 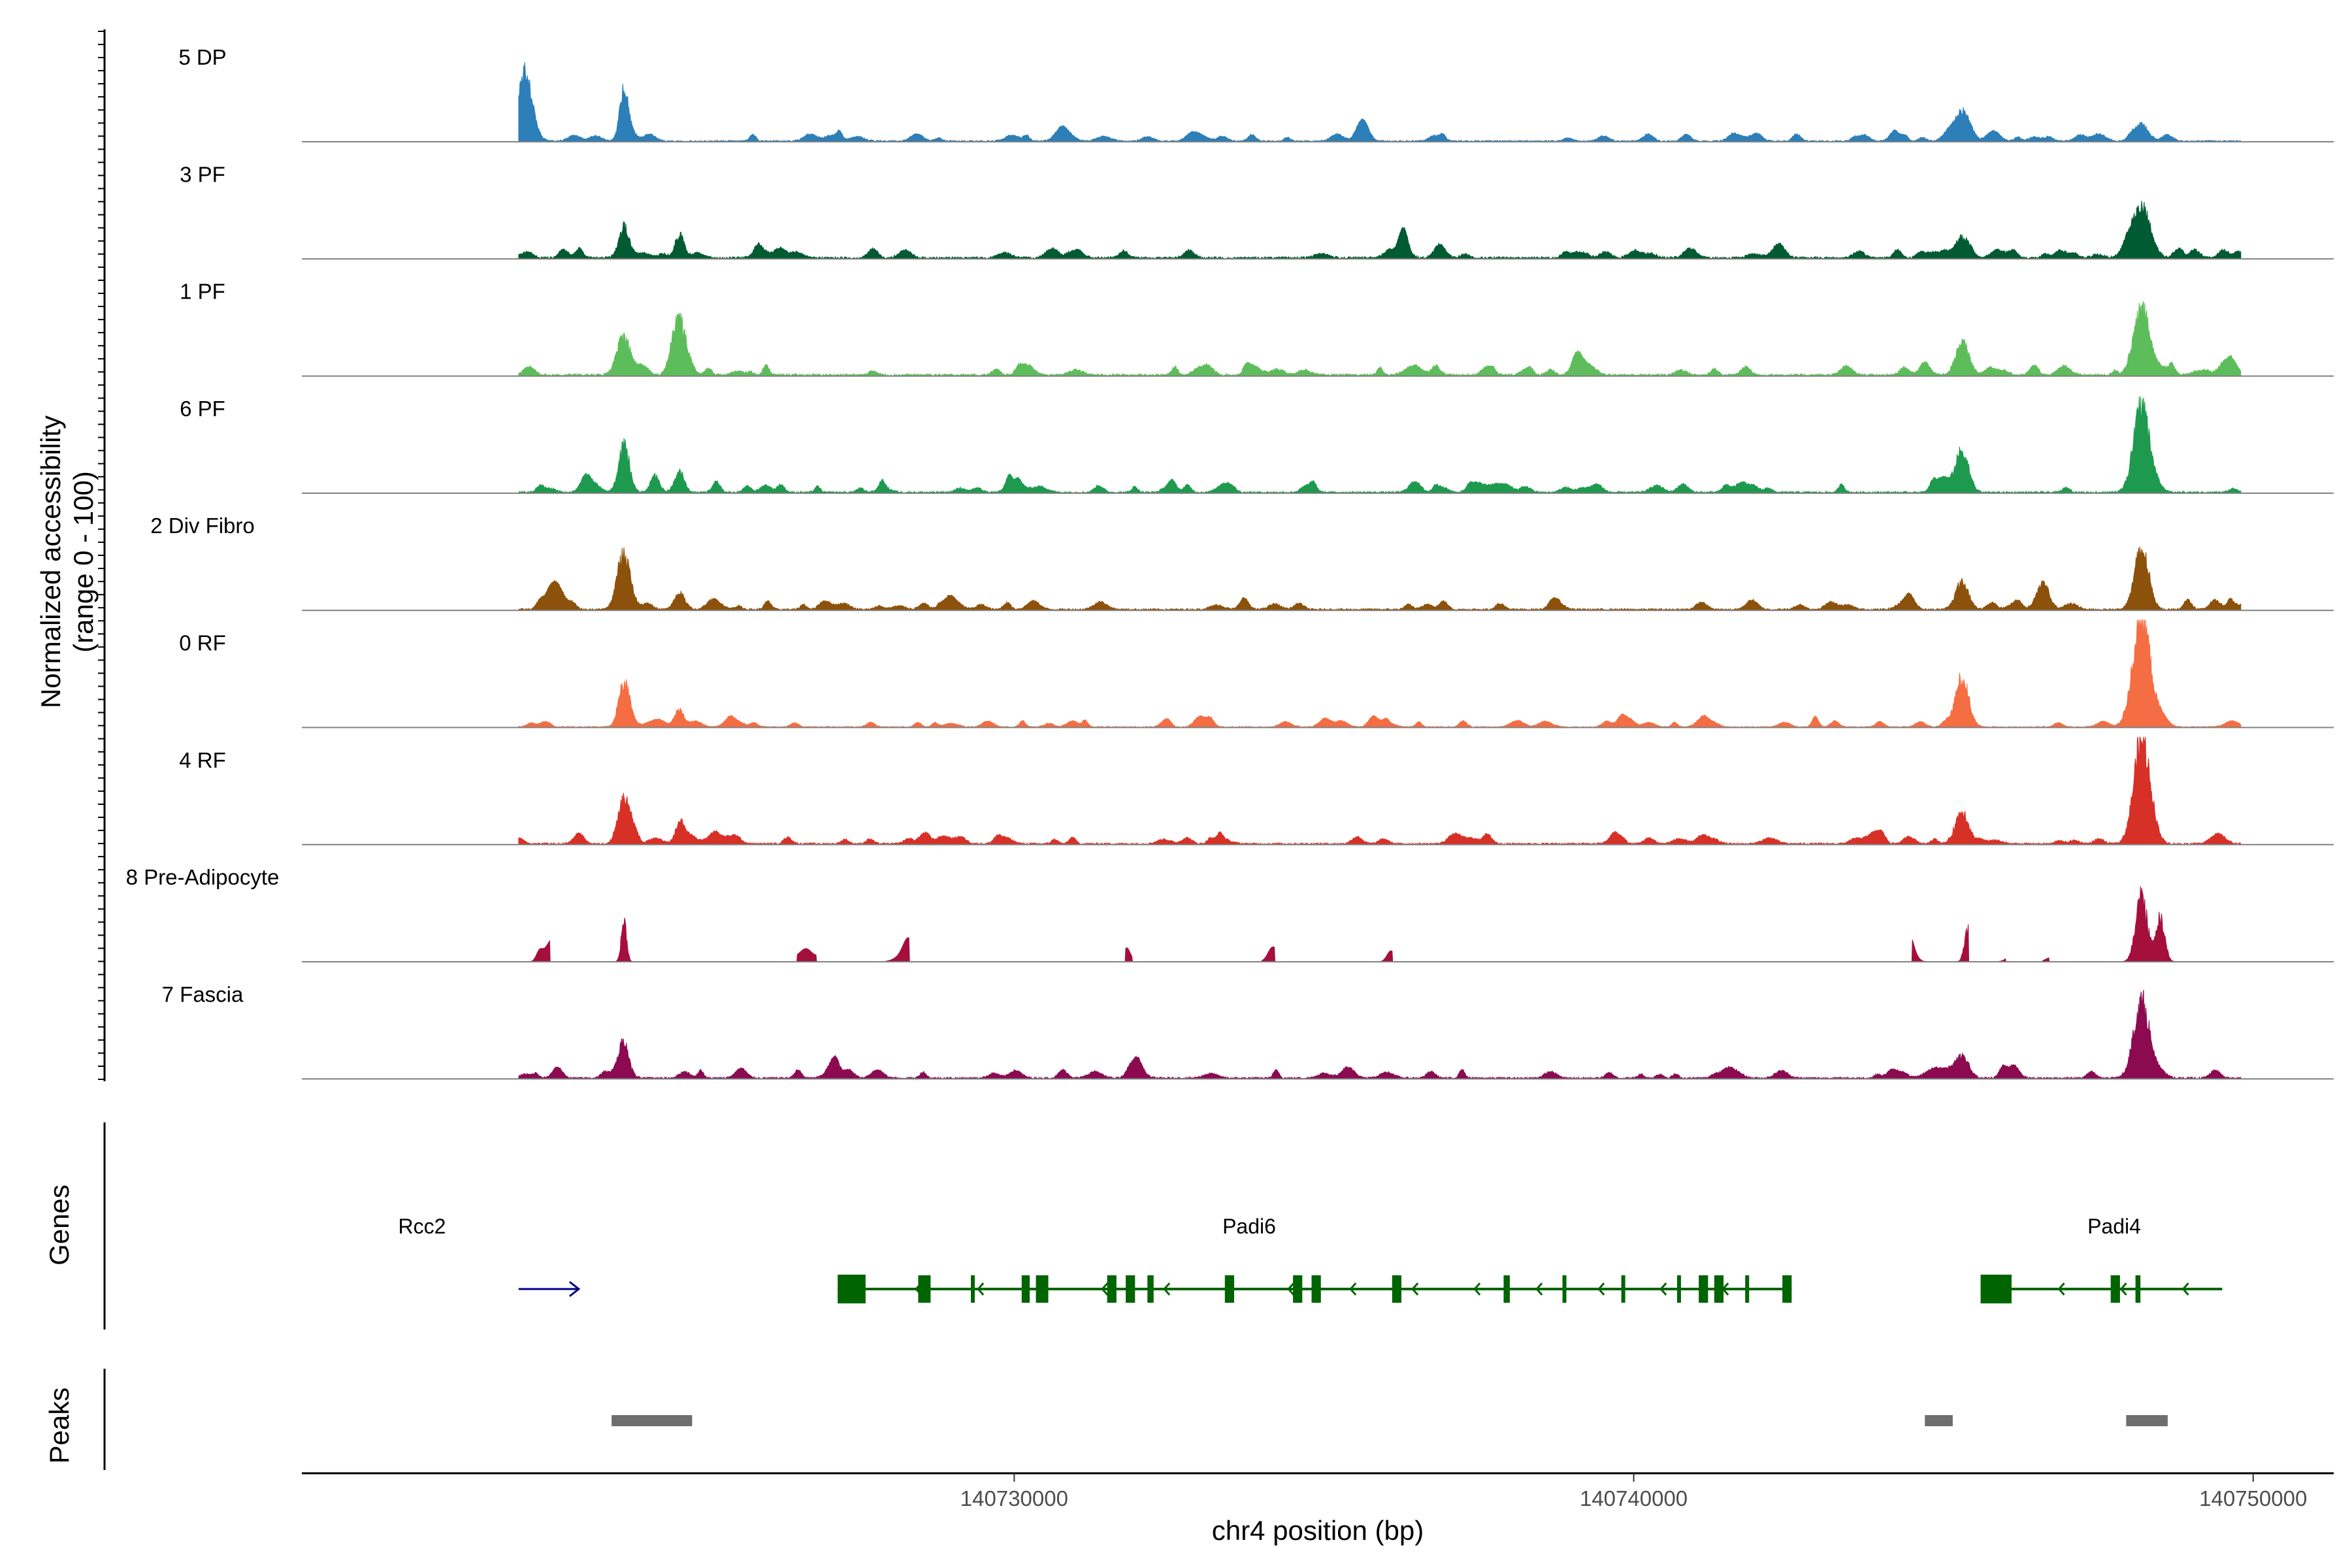 What do you see at coordinates (59, 1225) in the screenshot?
I see `genes-track-label: Genes` at bounding box center [59, 1225].